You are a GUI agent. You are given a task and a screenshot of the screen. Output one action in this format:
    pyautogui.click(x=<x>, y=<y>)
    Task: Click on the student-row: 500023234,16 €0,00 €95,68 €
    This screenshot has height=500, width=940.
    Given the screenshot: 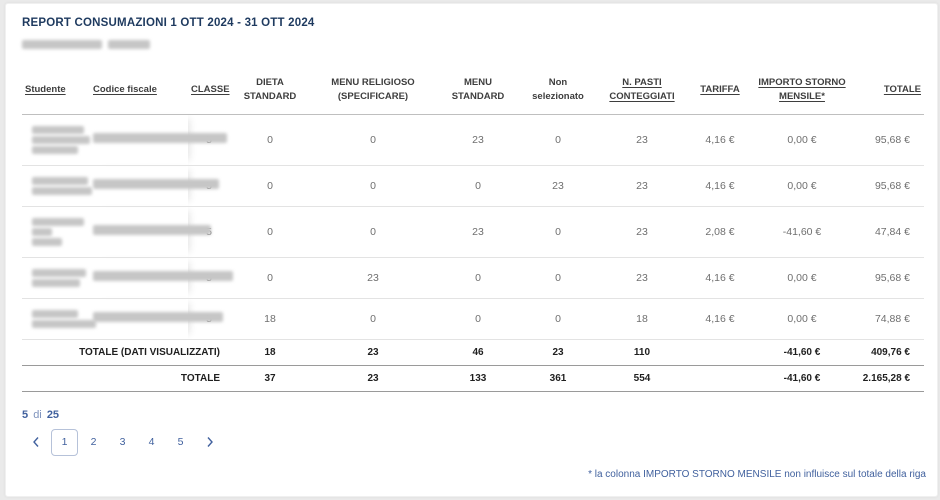 What is the action you would take?
    pyautogui.click(x=473, y=186)
    